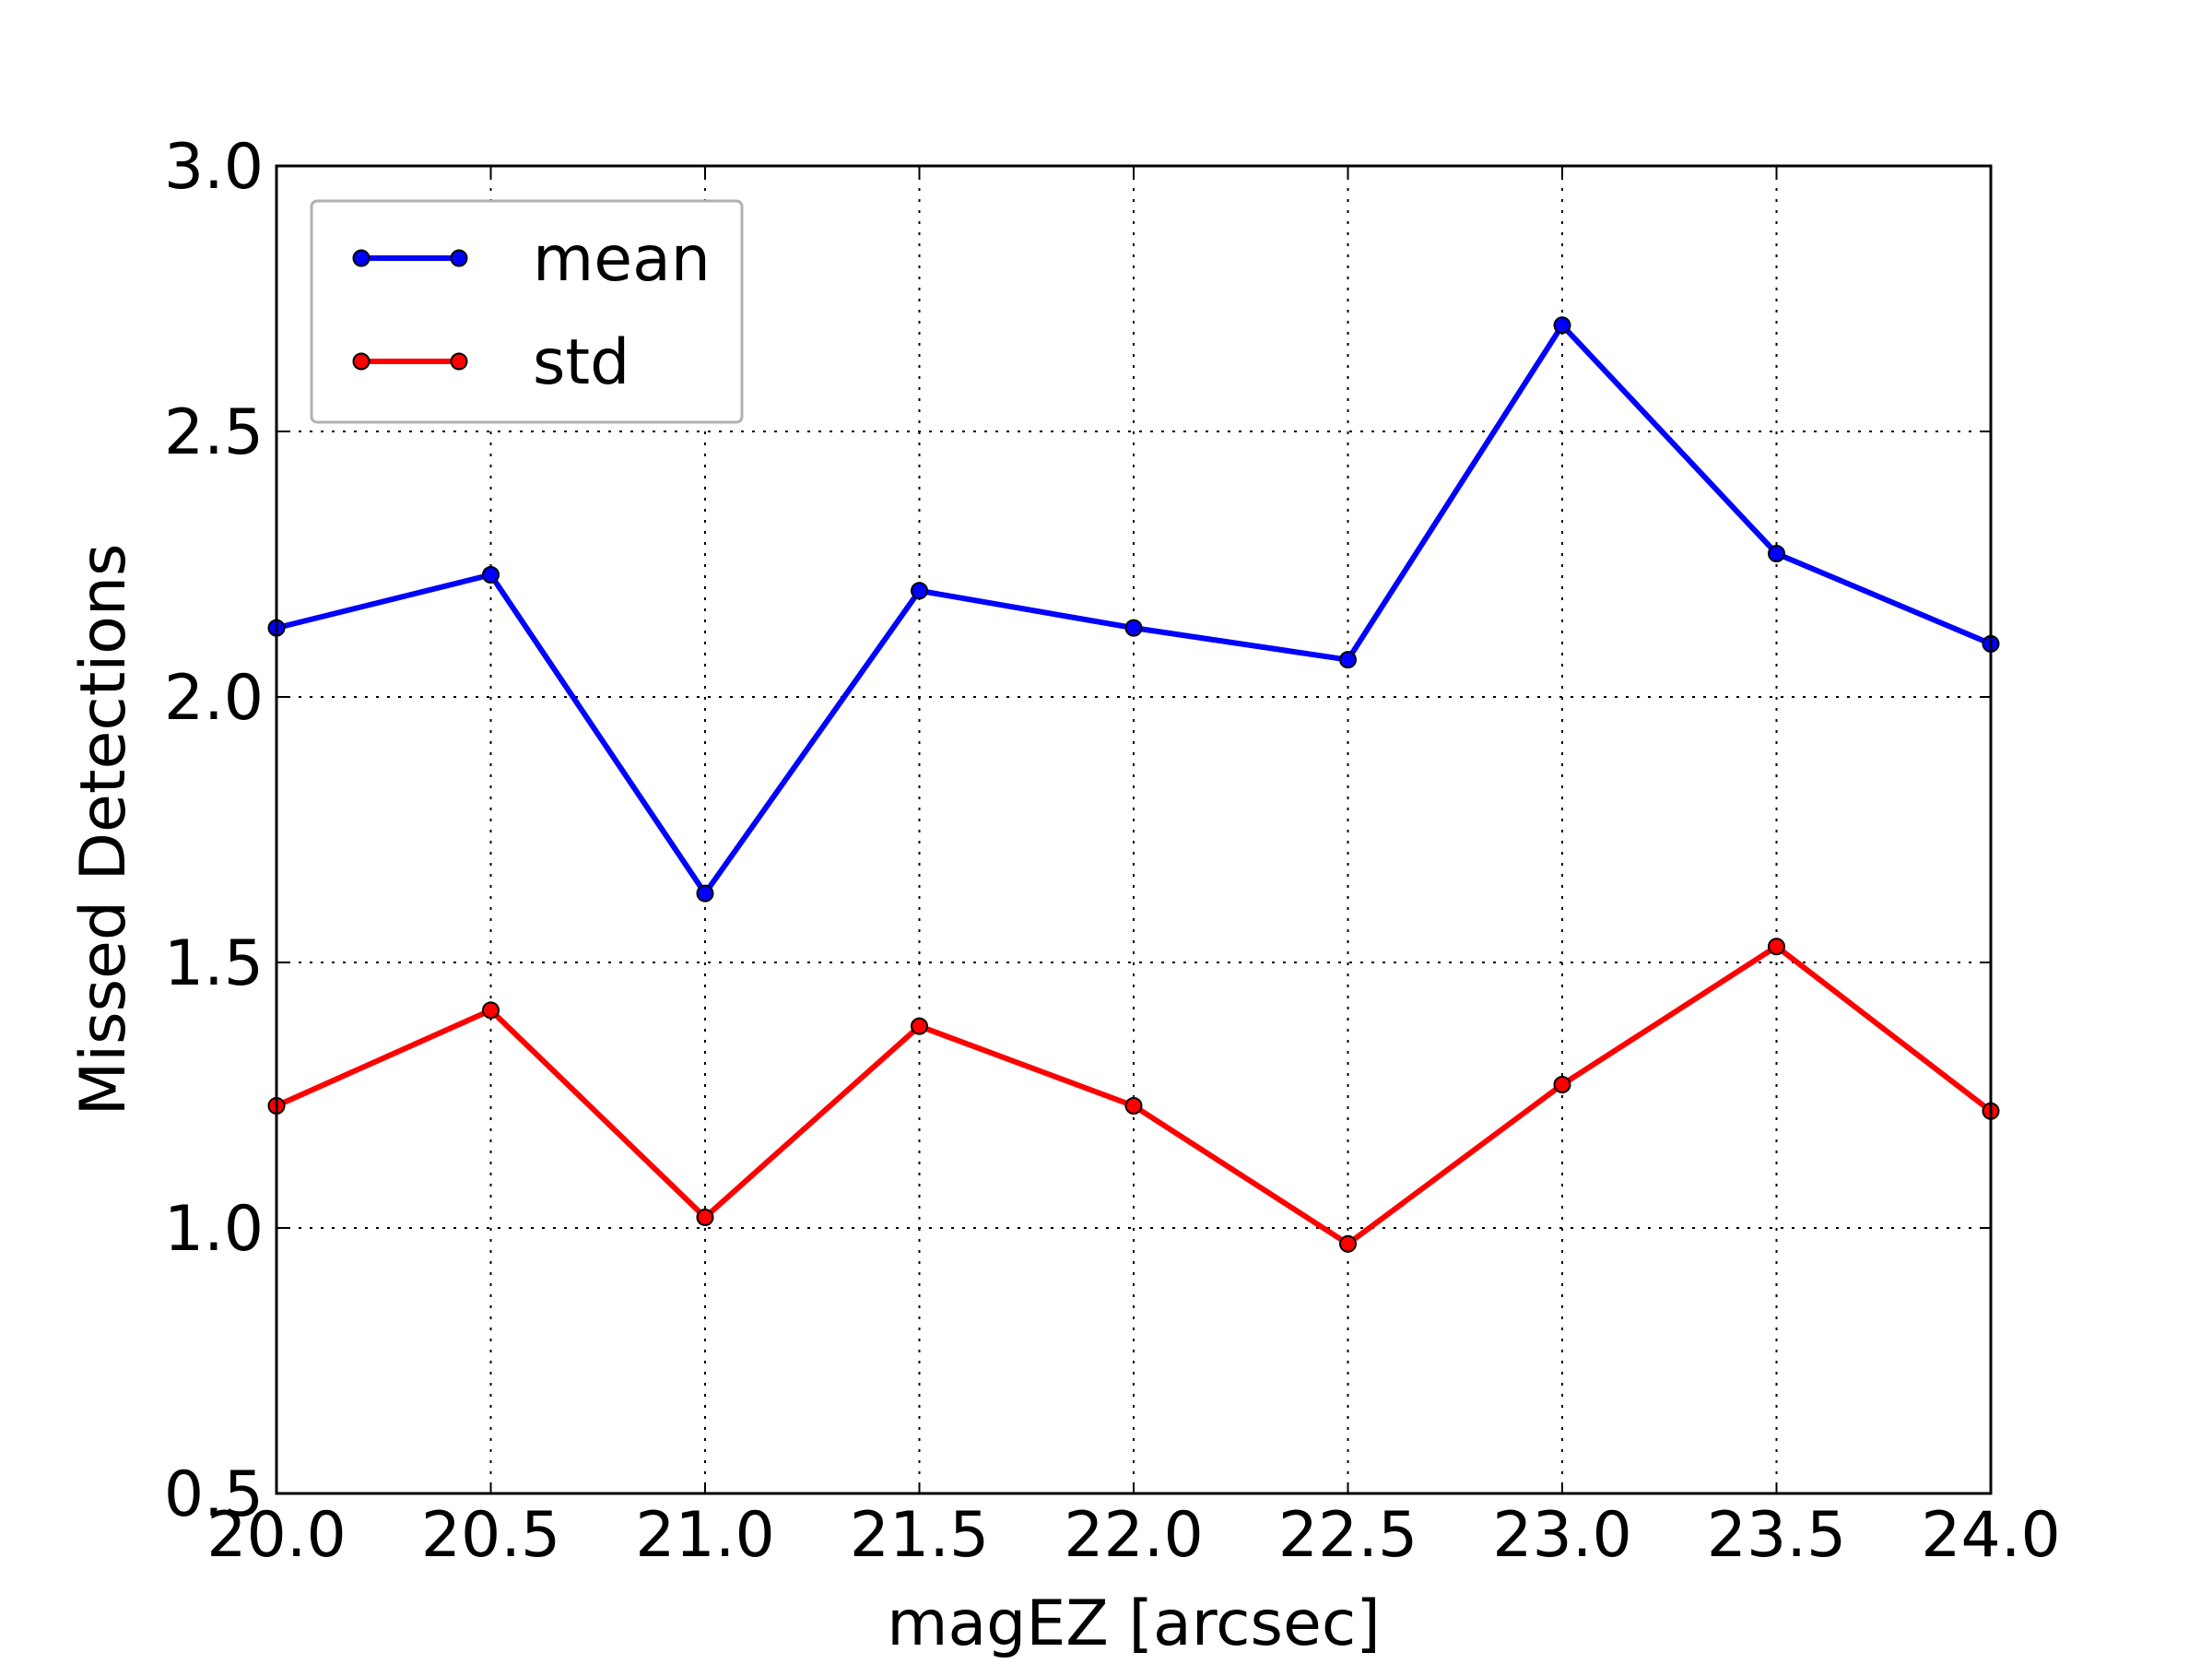 The height and width of the screenshot is (1664, 2212). Describe the element at coordinates (1776, 1535) in the screenshot. I see `x-tick-label: 23.5` at that location.